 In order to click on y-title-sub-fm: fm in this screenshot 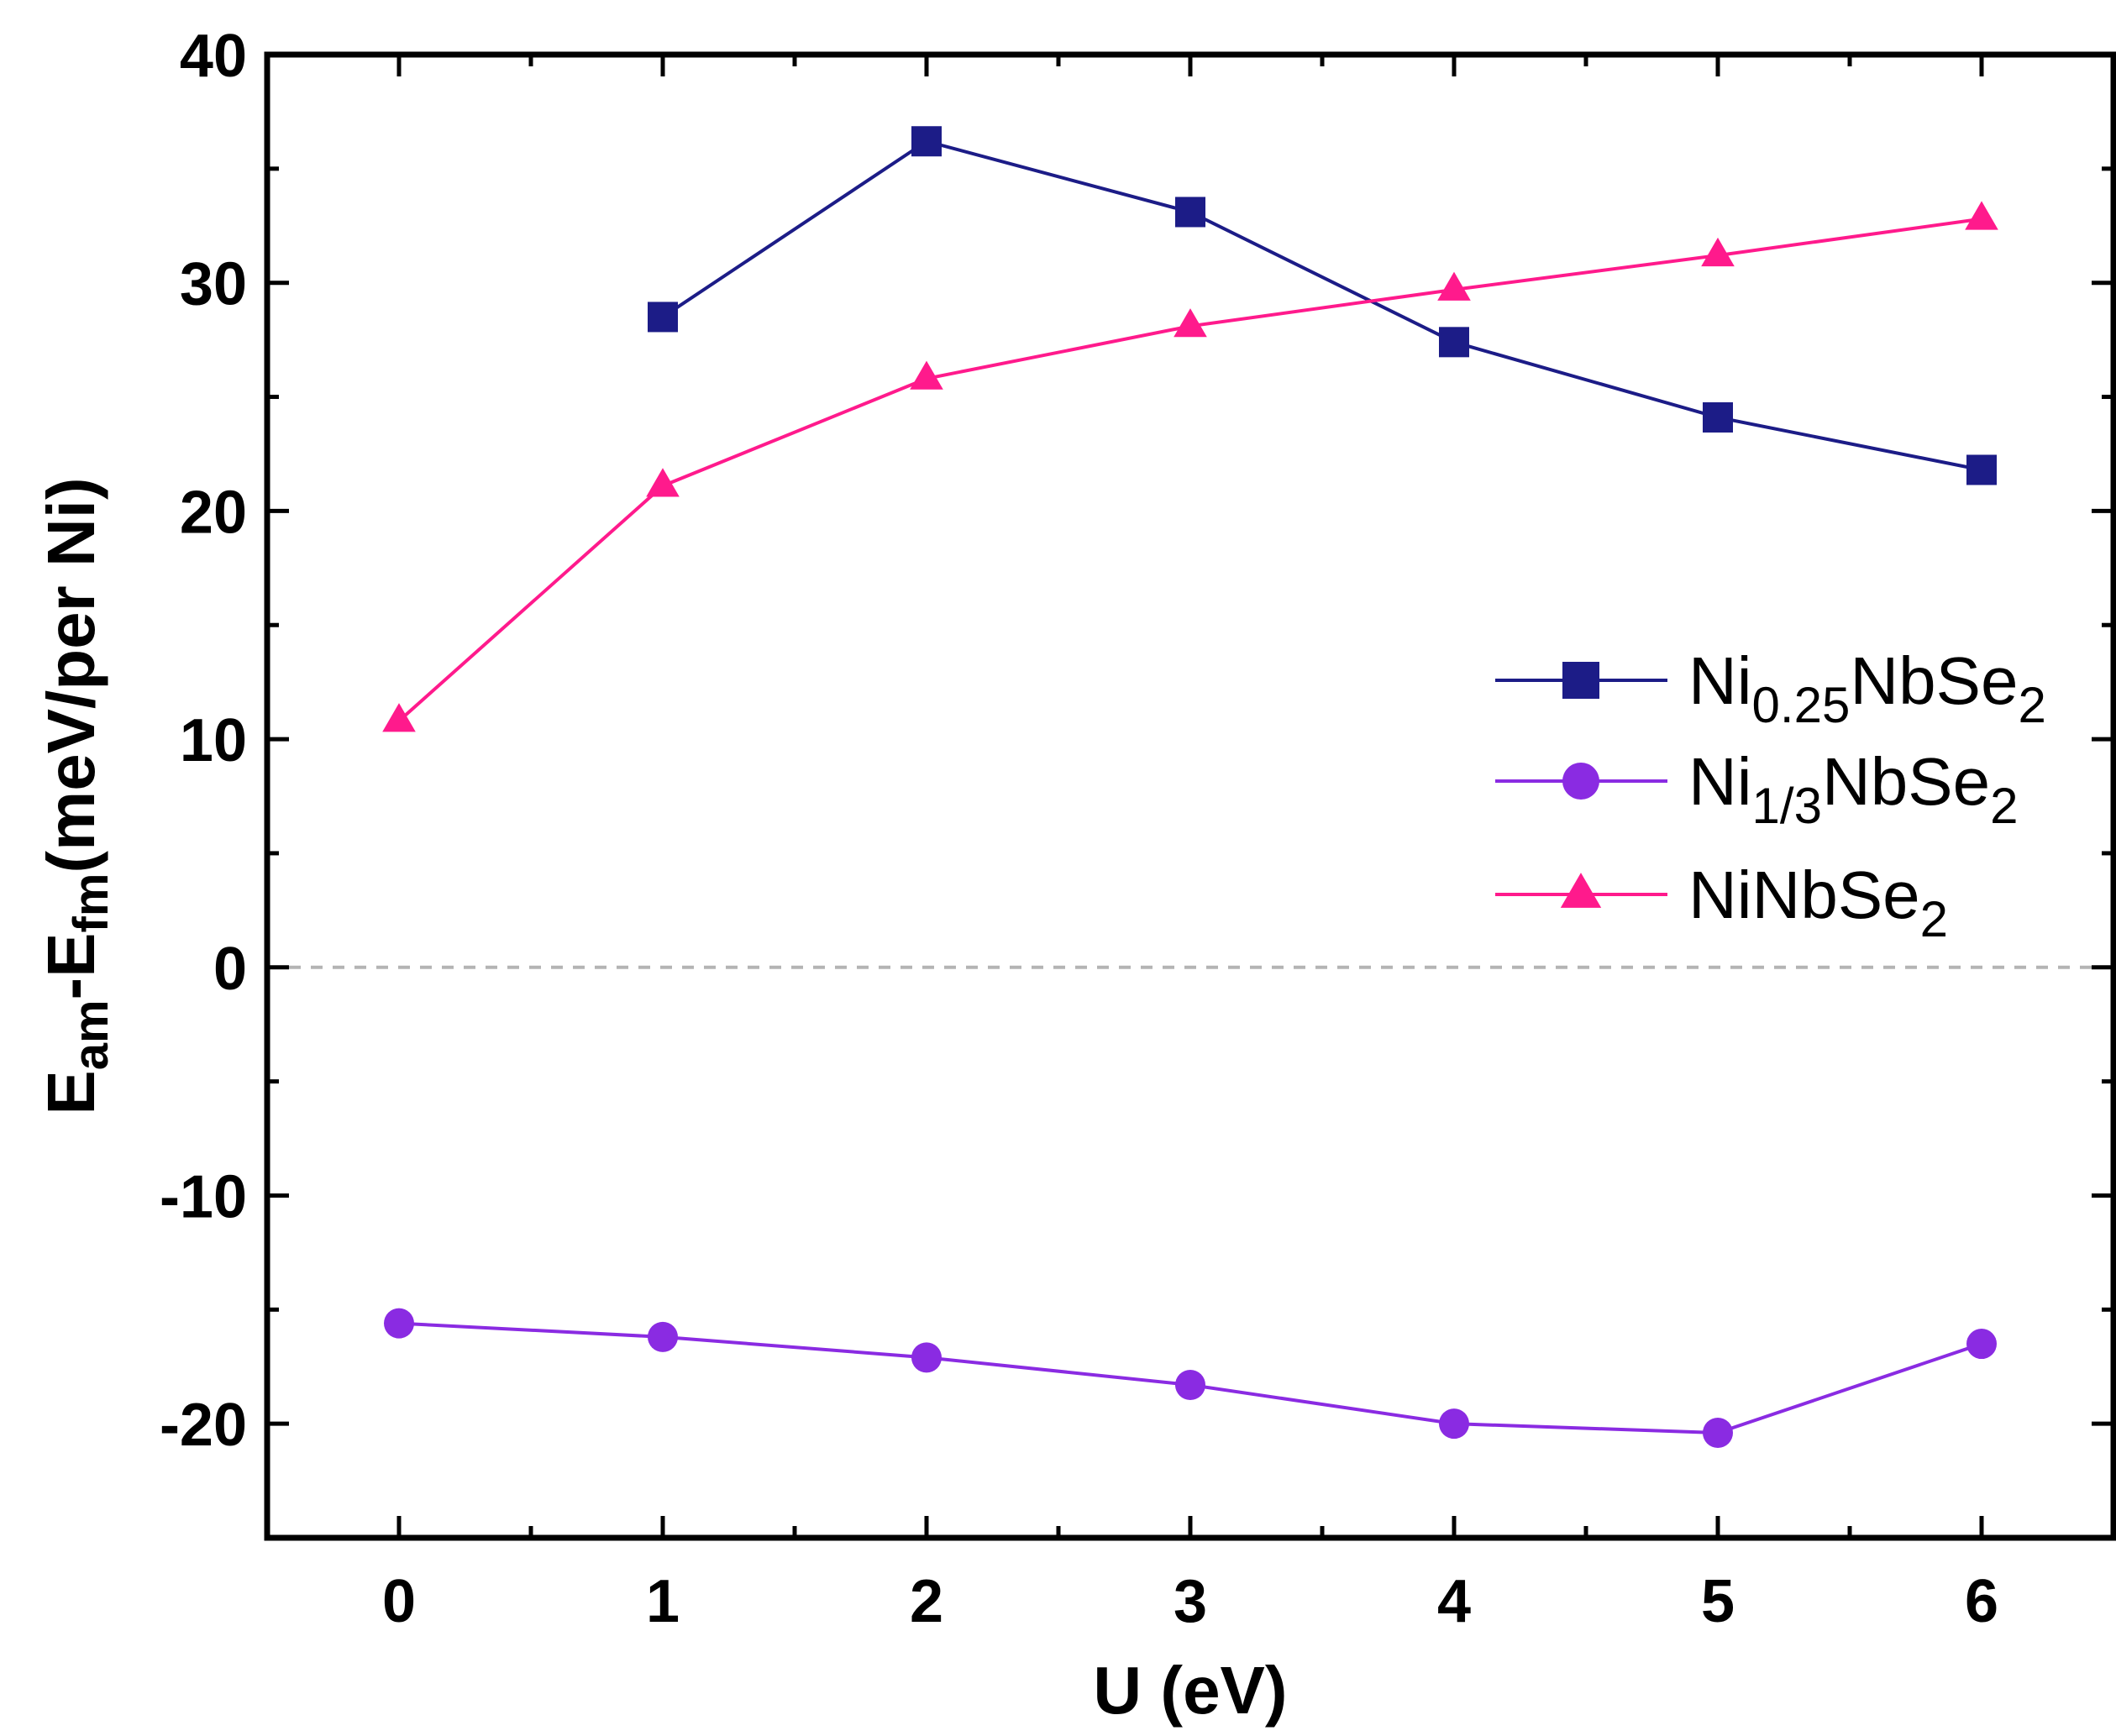, I will do `click(91, 903)`.